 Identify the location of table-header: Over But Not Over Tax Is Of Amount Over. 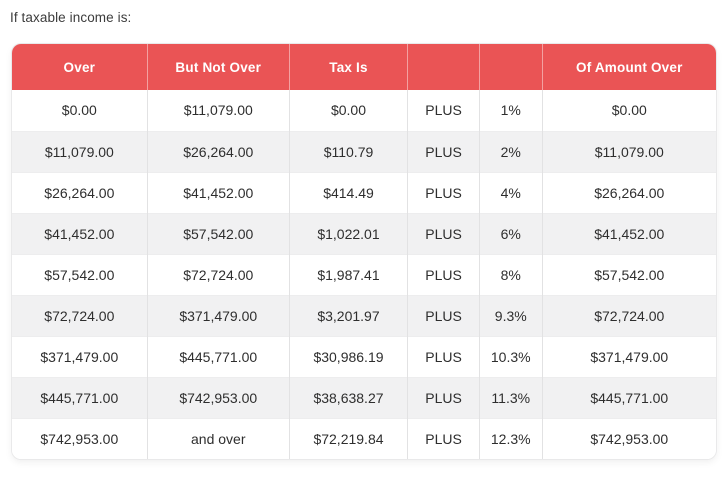
(364, 67).